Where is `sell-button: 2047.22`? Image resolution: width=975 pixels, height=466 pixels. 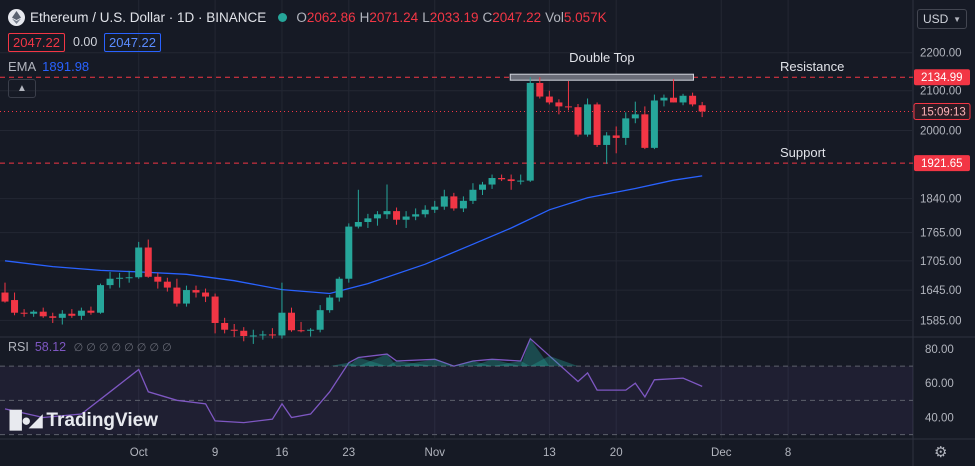 sell-button: 2047.22 is located at coordinates (36, 42).